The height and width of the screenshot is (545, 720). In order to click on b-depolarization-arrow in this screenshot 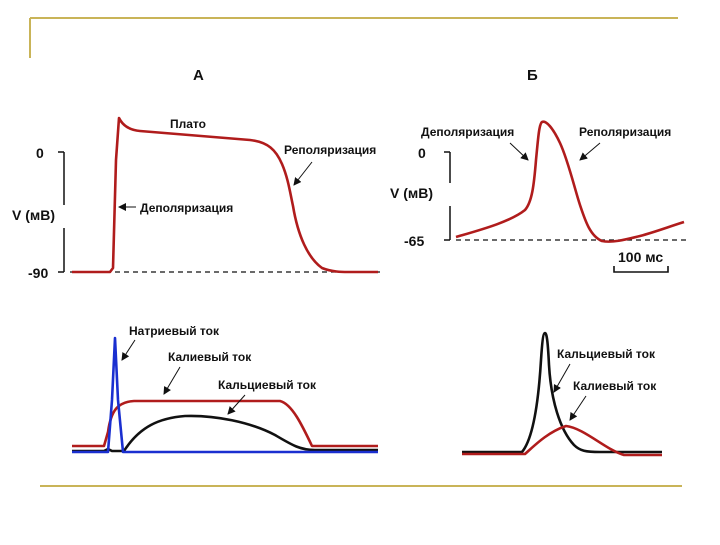, I will do `click(519, 151)`.